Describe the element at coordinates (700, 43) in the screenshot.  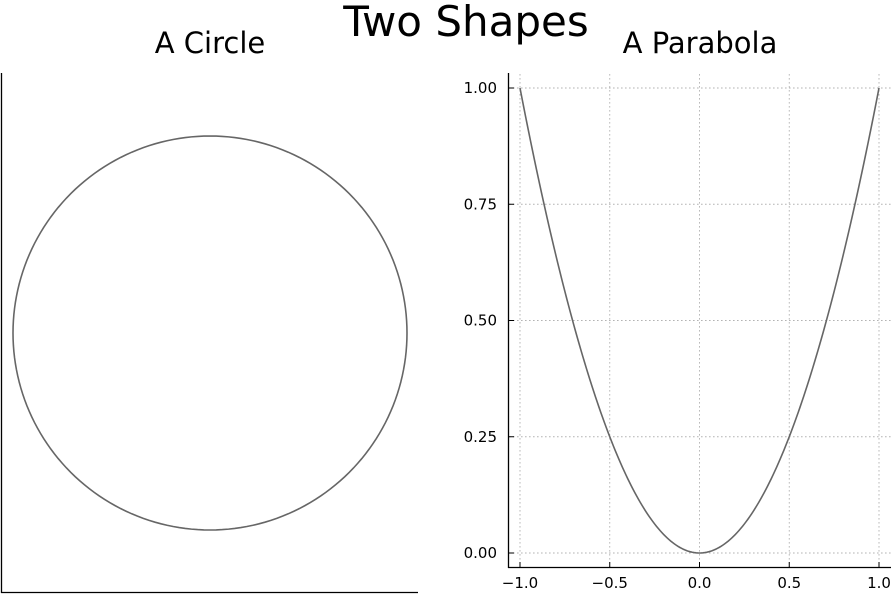
I see `parabola-panel-title: A Parabola` at that location.